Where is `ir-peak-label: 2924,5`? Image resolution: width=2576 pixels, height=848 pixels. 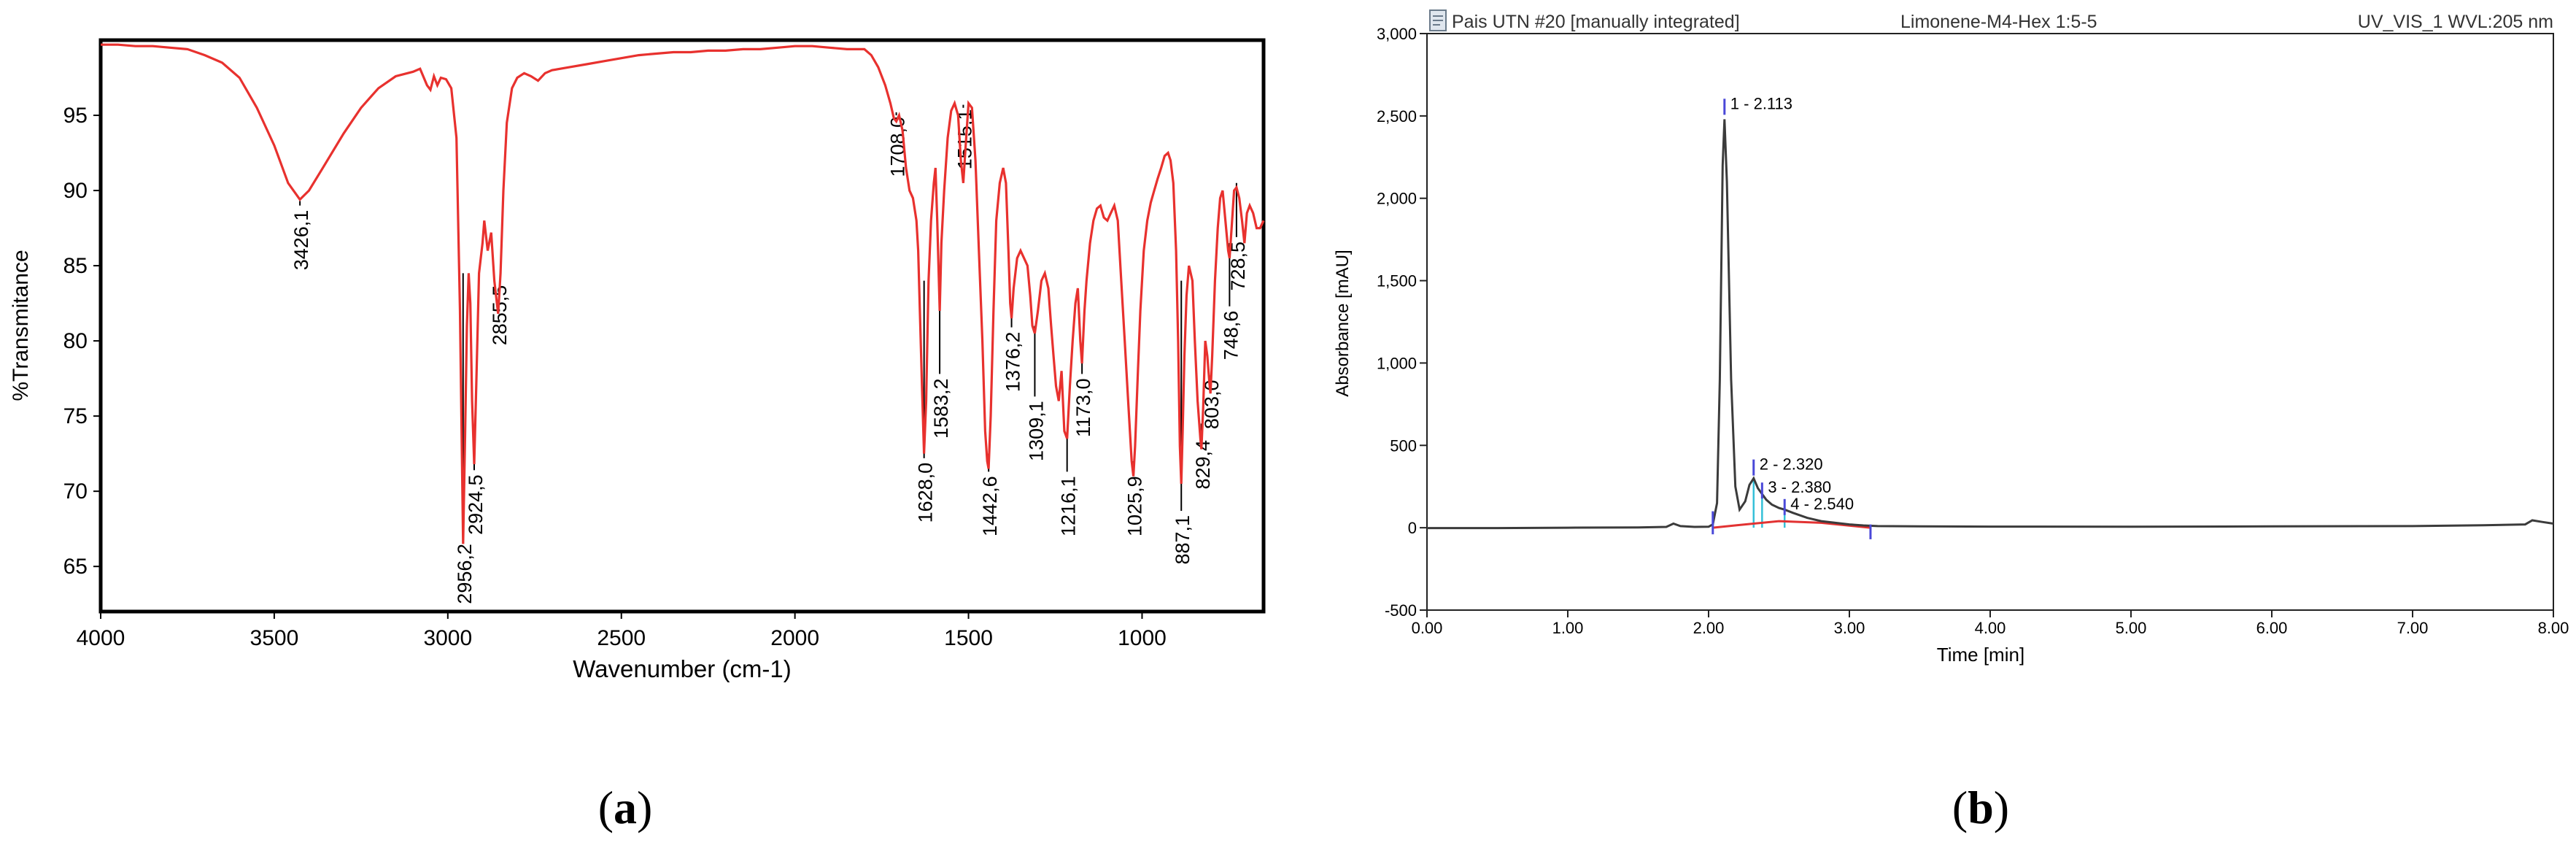 ir-peak-label: 2924,5 is located at coordinates (476, 504).